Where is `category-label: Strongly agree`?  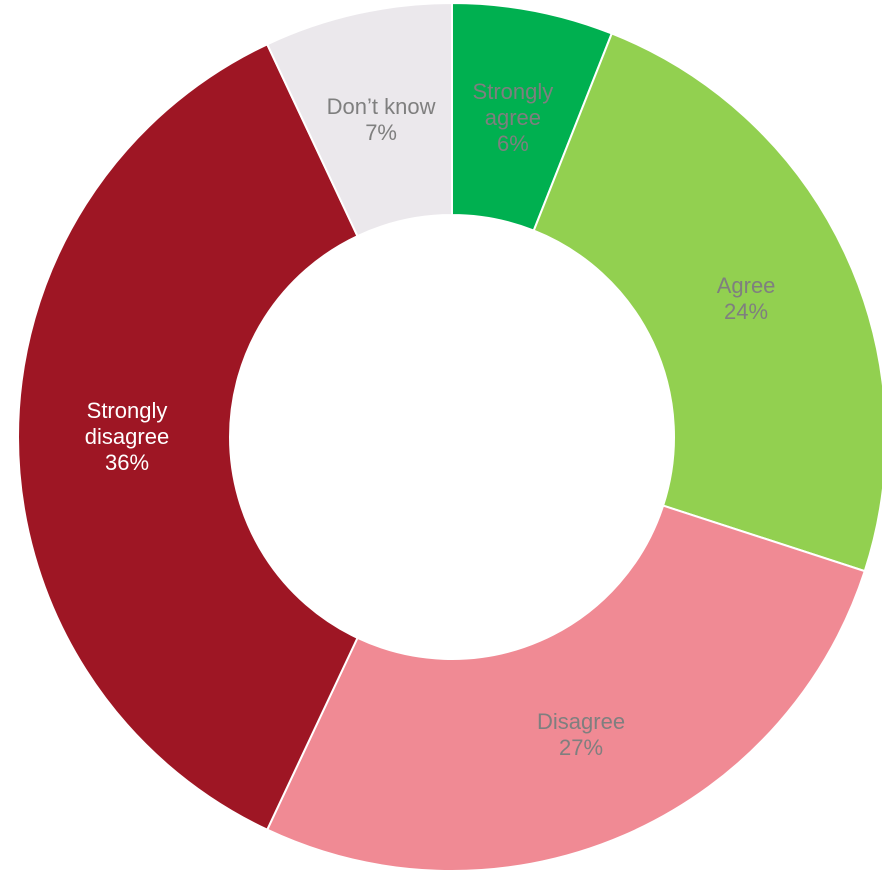 category-label: Strongly agree is located at coordinates (513, 104).